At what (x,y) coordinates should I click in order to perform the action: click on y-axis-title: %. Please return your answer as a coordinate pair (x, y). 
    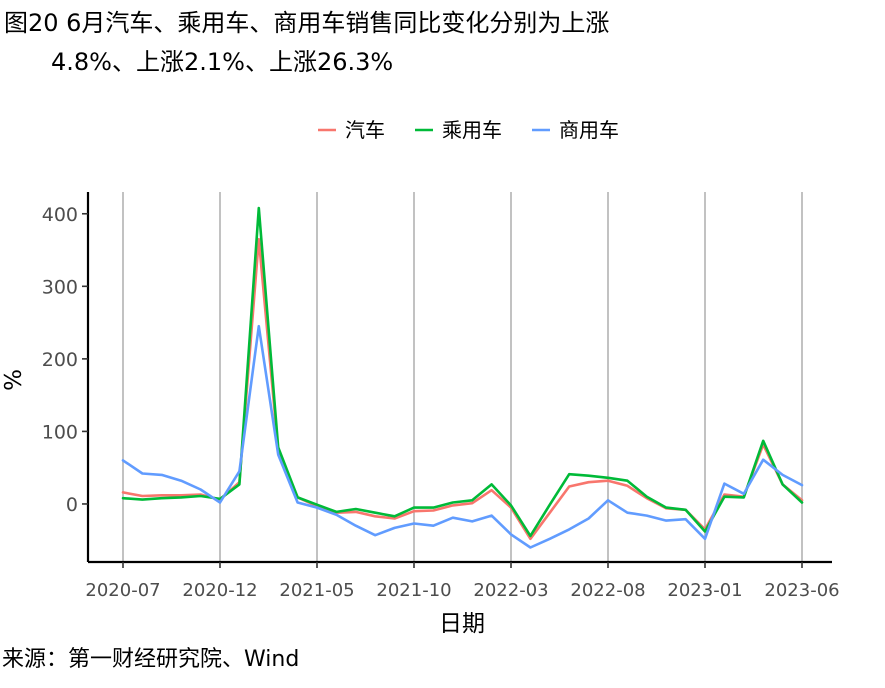
    Looking at the image, I should click on (14, 380).